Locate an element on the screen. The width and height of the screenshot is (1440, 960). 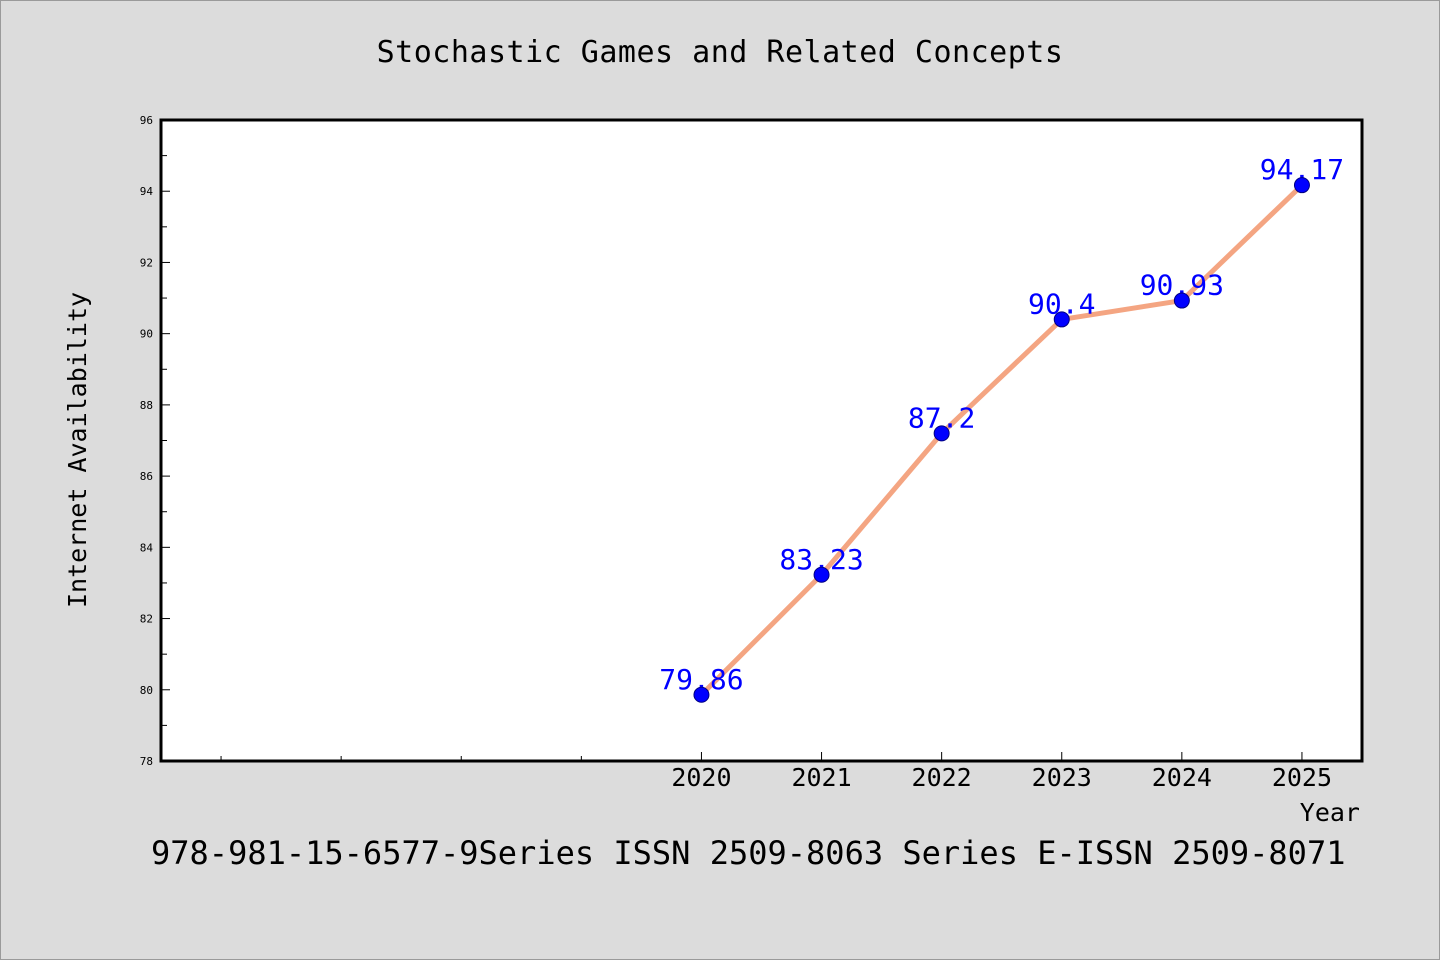
y-tick-label: 96 is located at coordinates (146, 120).